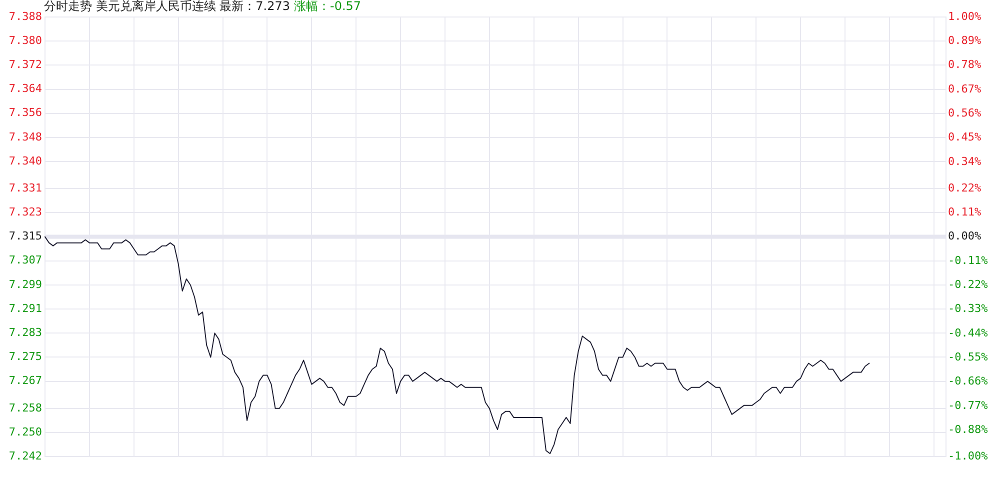  What do you see at coordinates (968, 429) in the screenshot?
I see `y2-tick-label: -0.88%` at bounding box center [968, 429].